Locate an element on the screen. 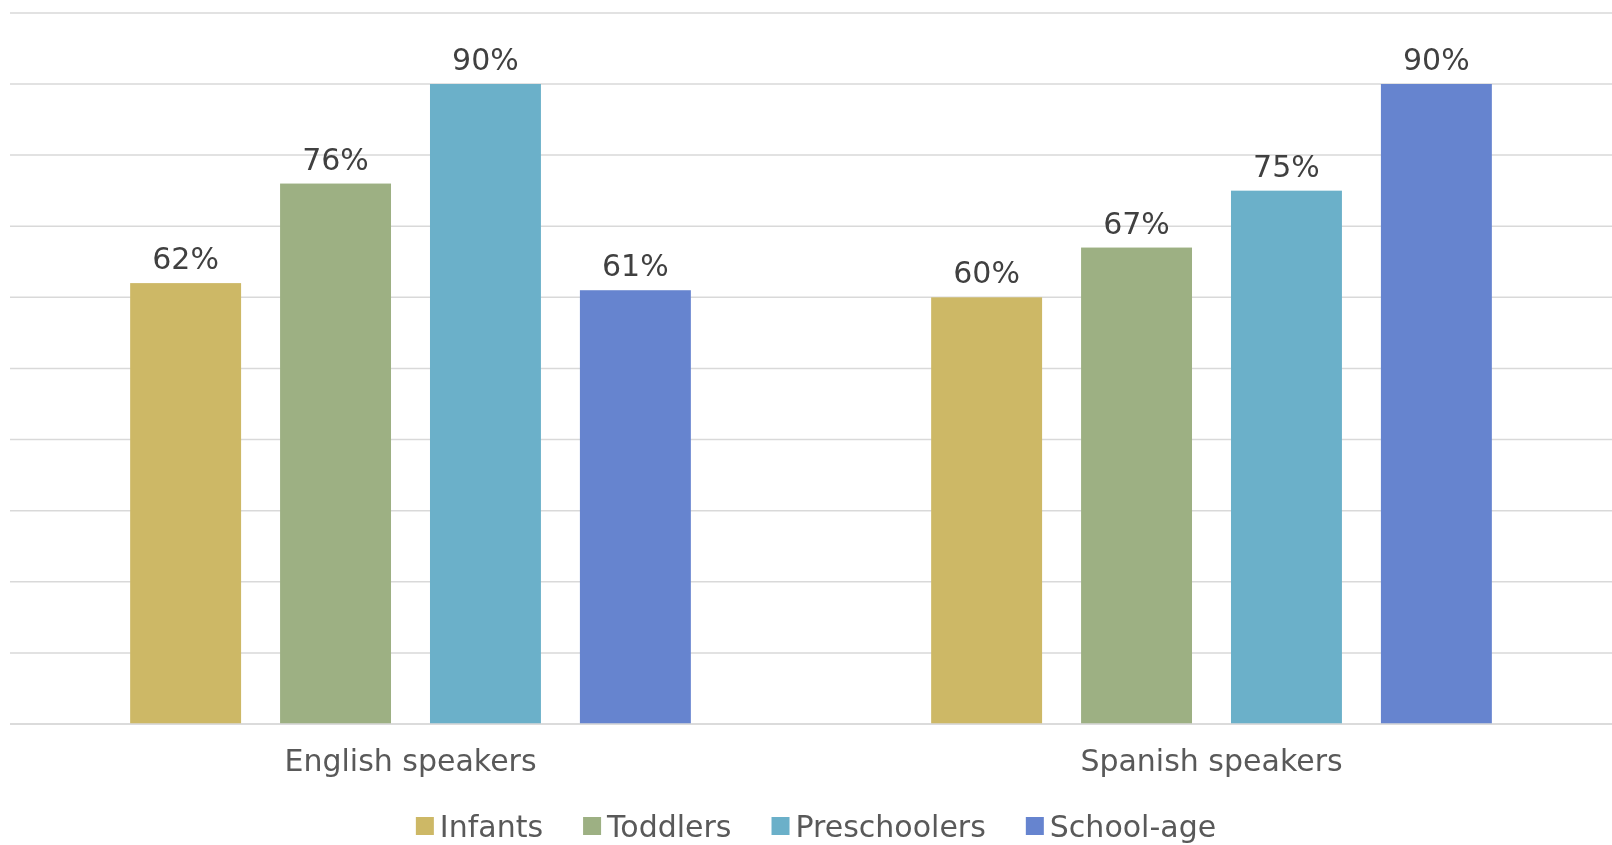 The height and width of the screenshot is (845, 1612). data-label: 60% is located at coordinates (986, 273).